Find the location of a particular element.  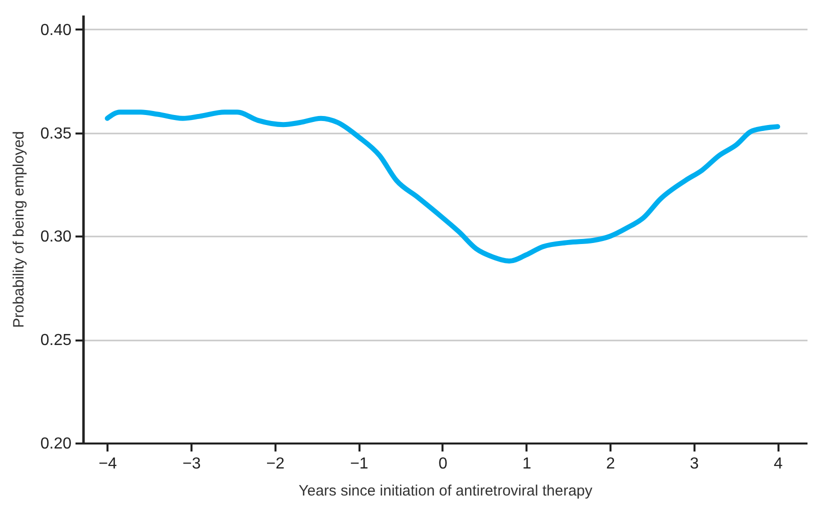

x-axis-title: Years since initiation of antiretroviral therapy is located at coordinates (445, 491).